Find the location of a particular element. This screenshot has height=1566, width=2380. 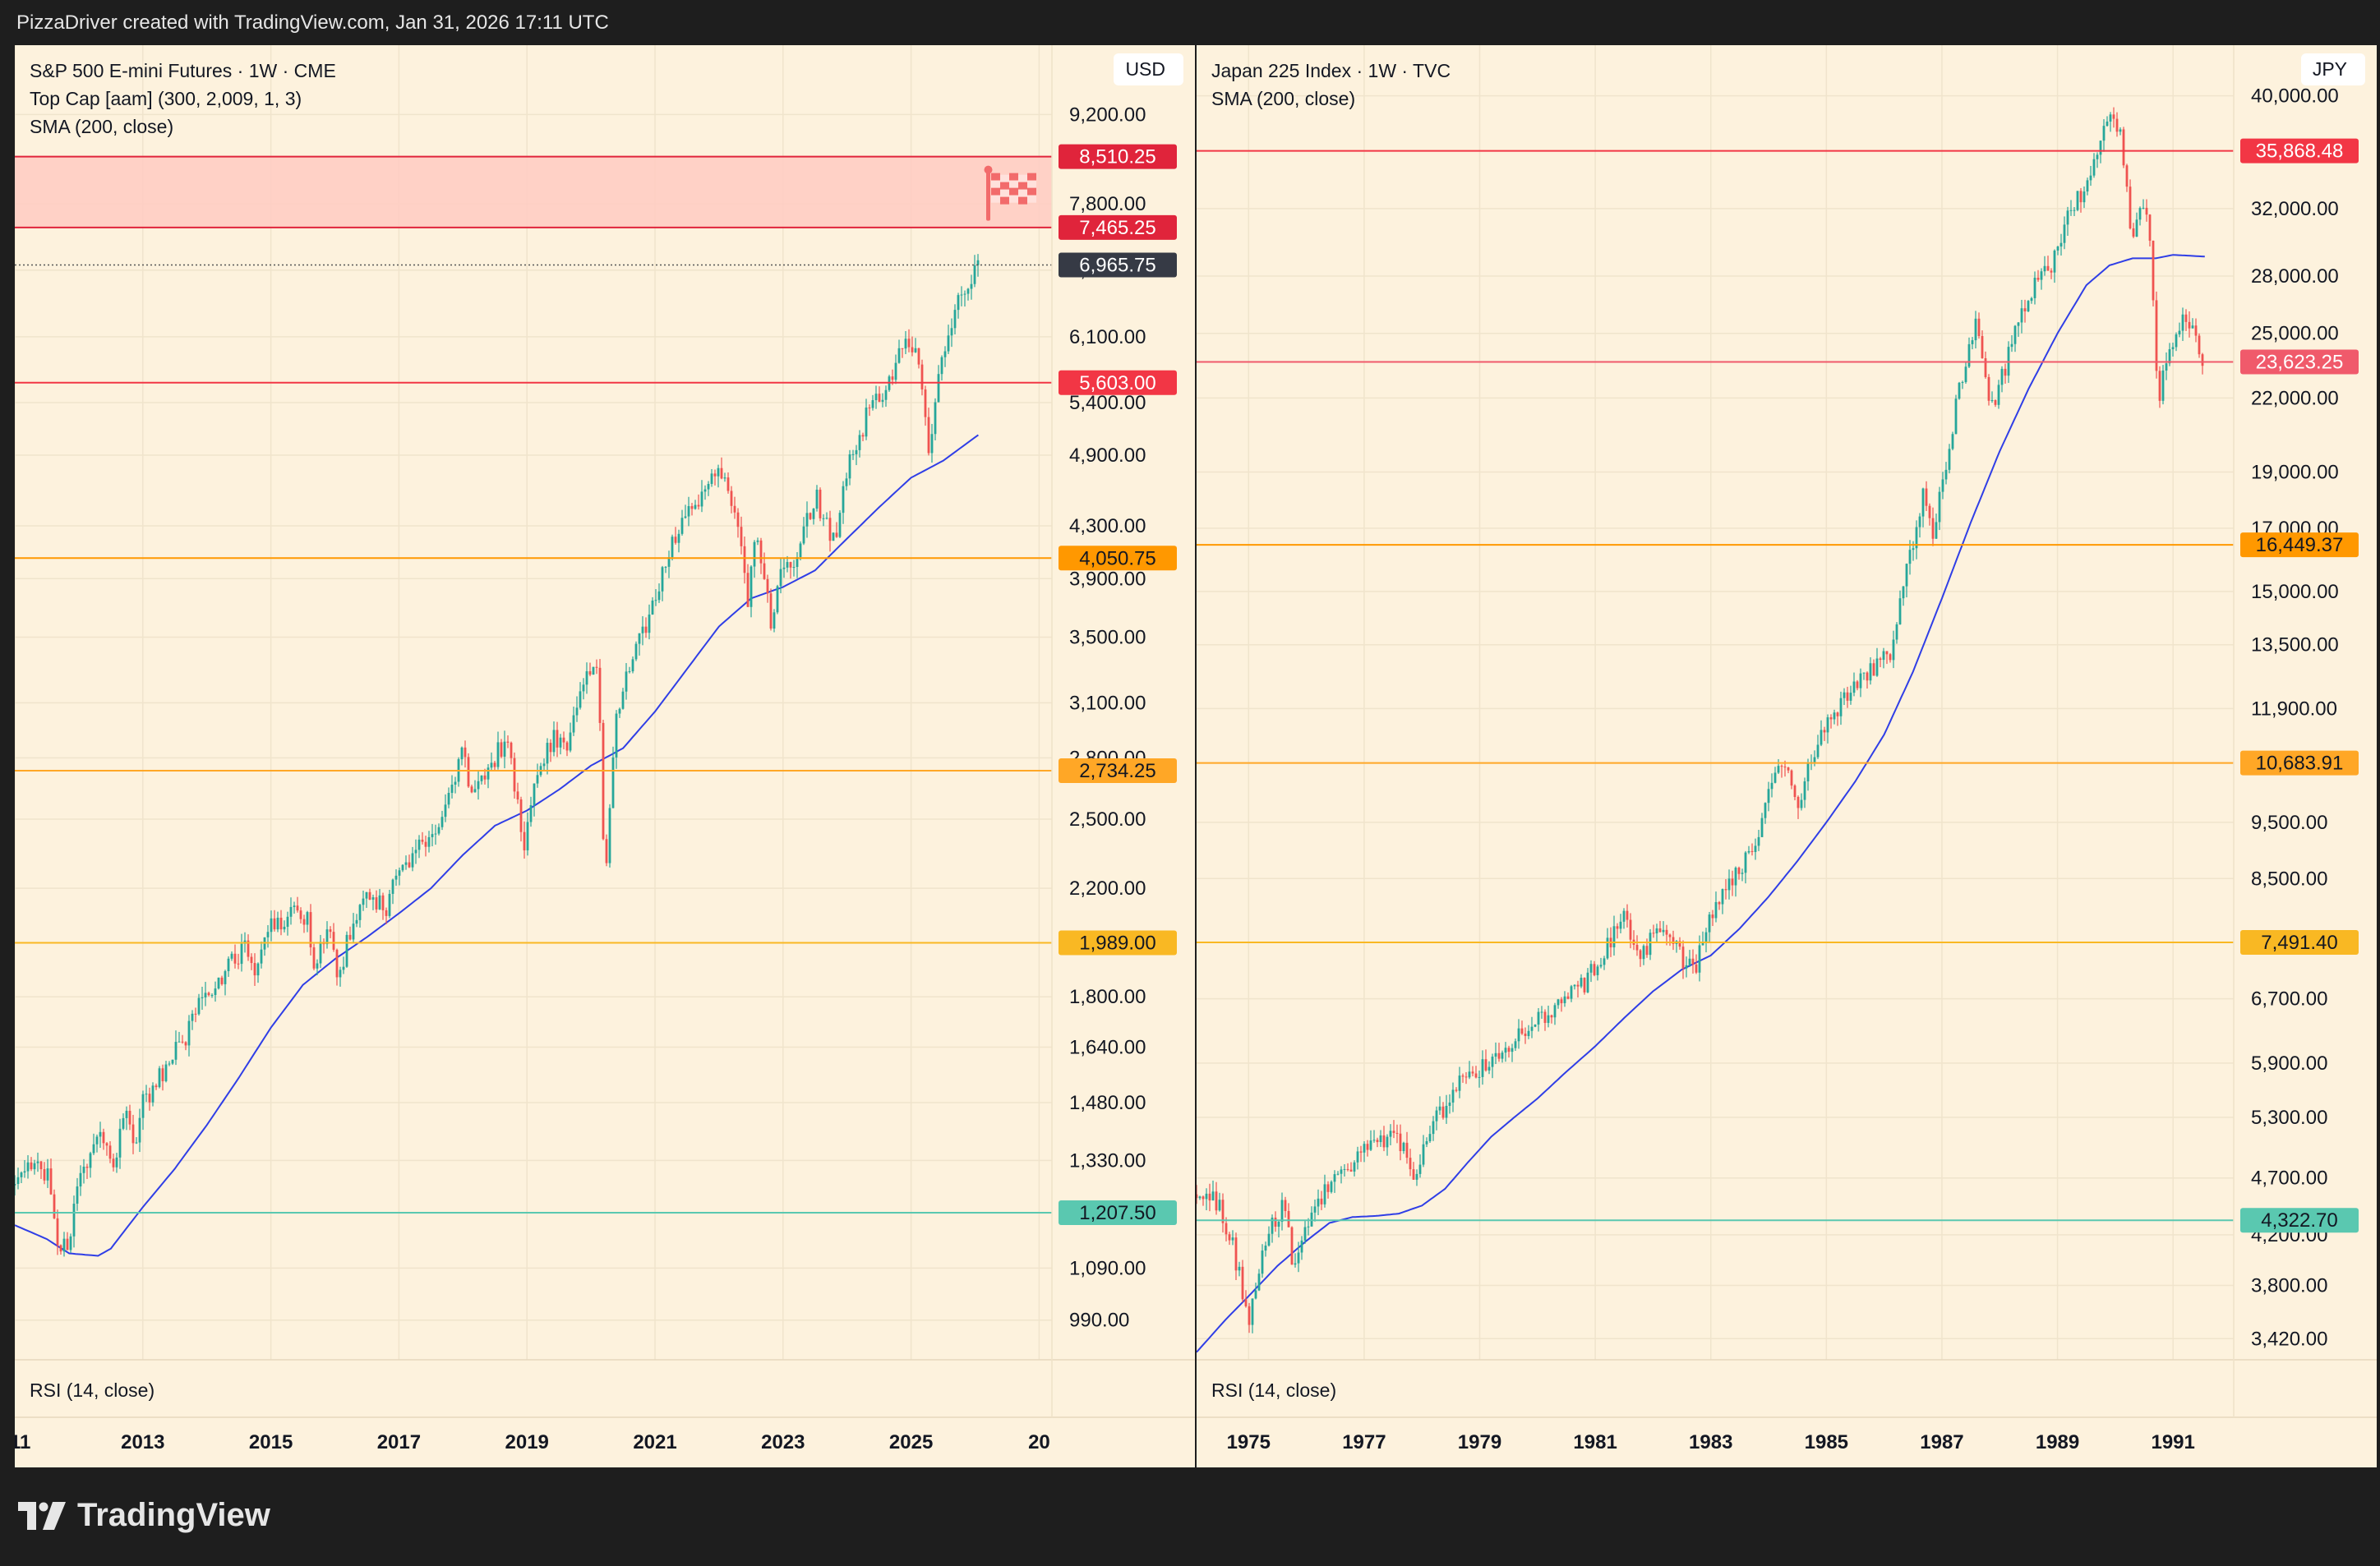

currency-badge: USD is located at coordinates (1148, 69).